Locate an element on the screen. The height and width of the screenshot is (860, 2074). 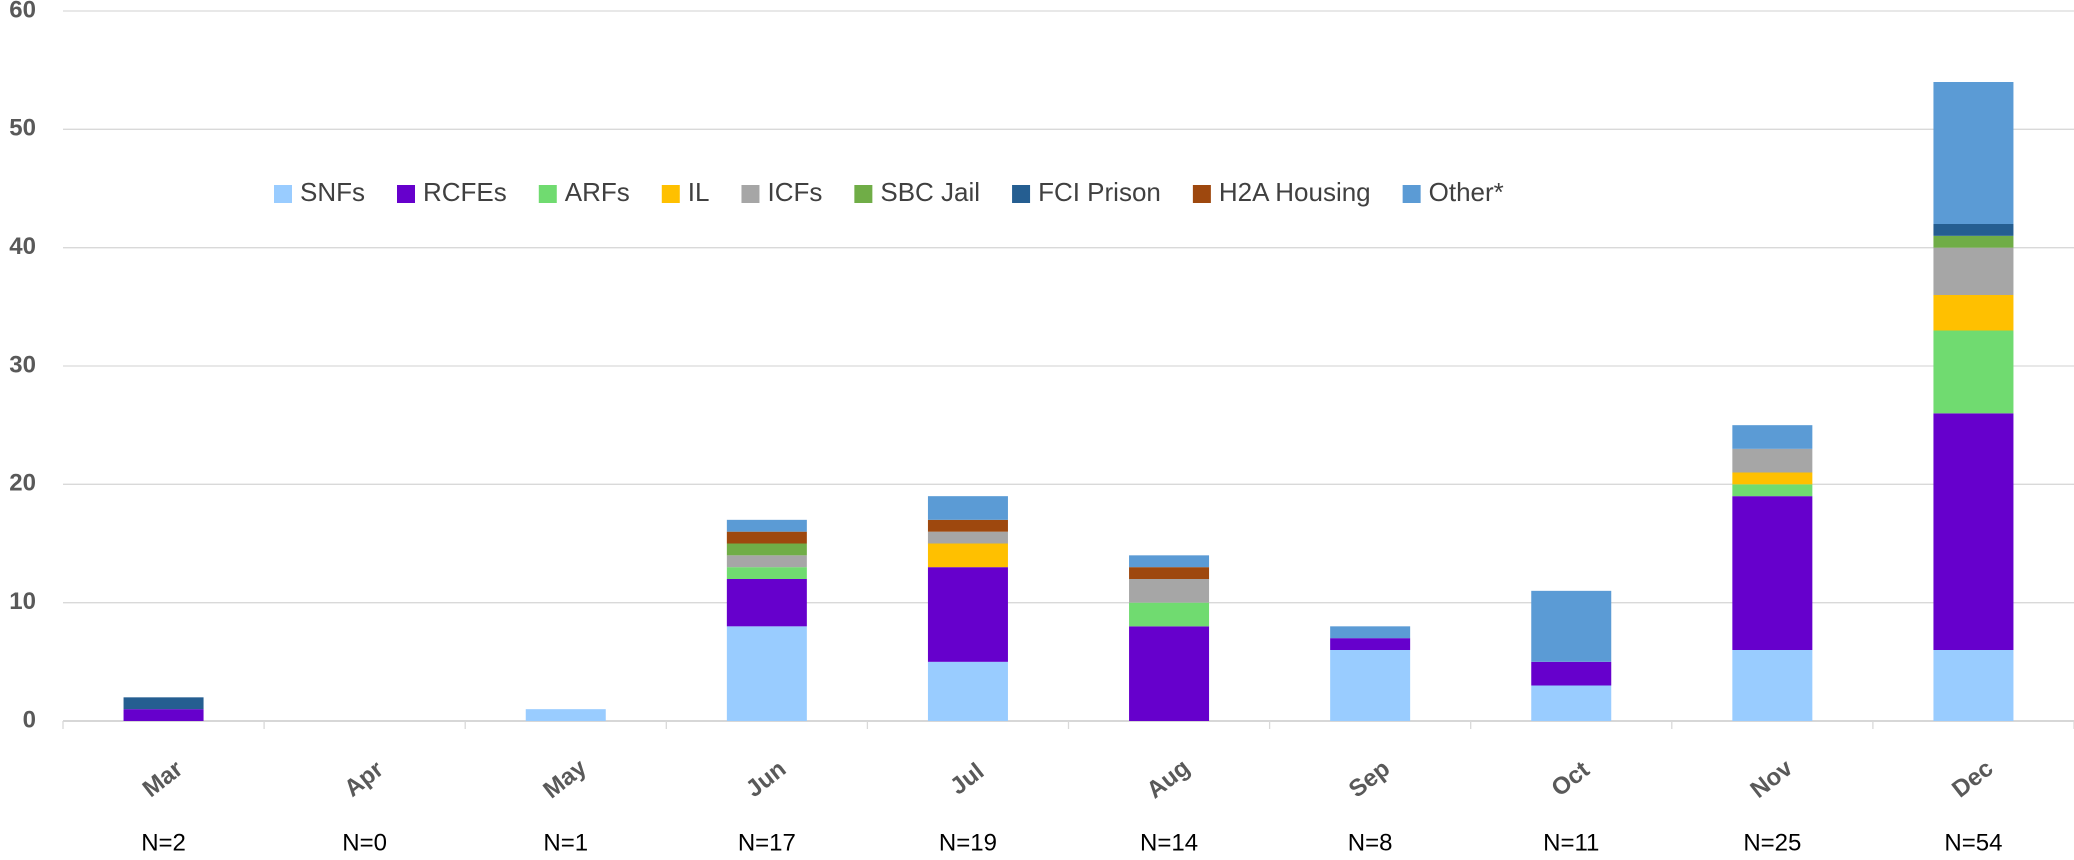
n-label: N=25 is located at coordinates (1772, 842).